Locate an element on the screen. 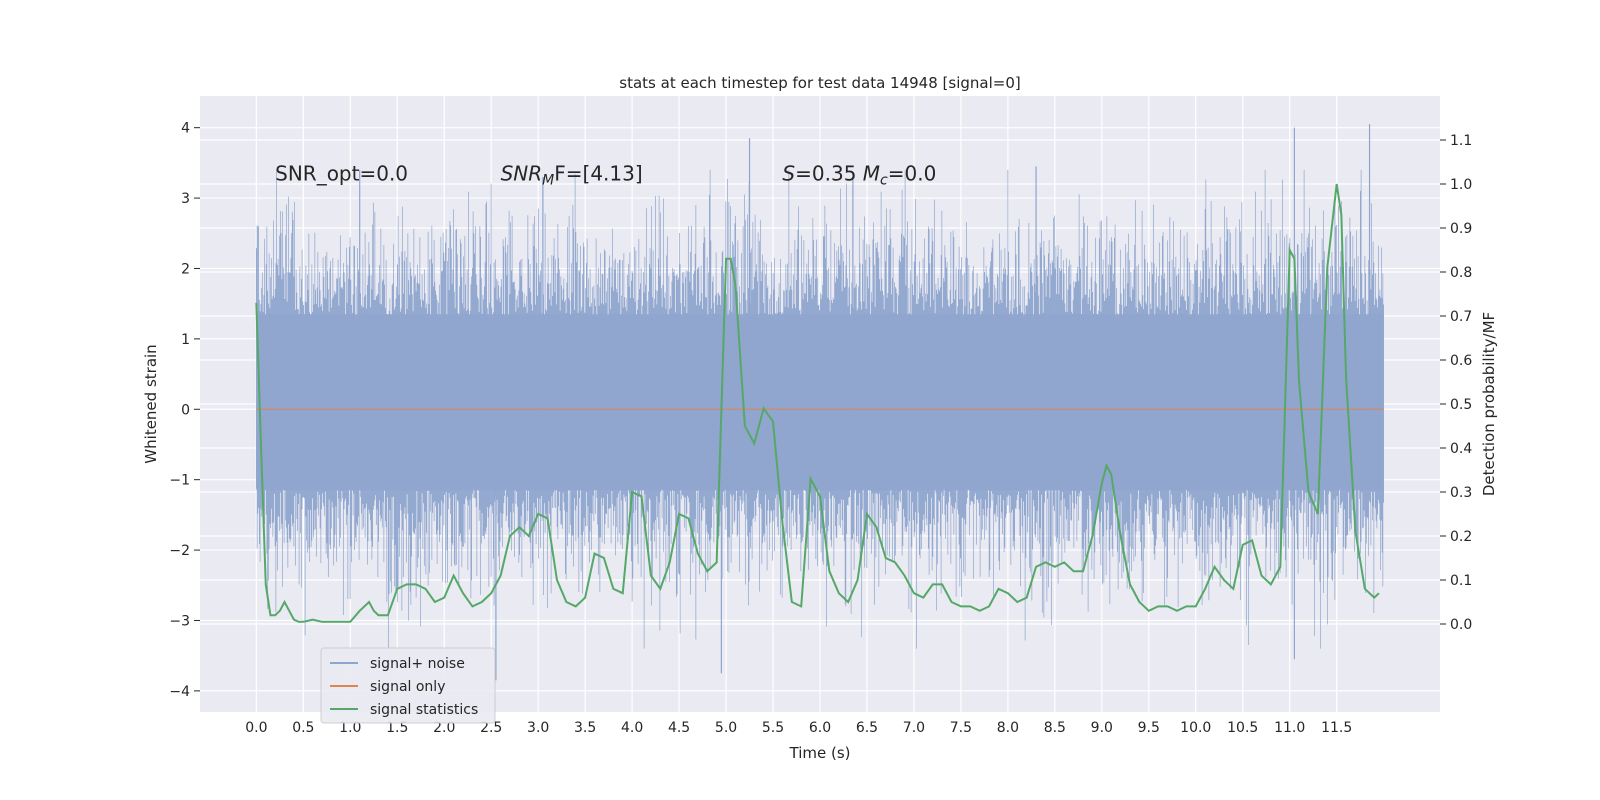  x-tick-label: 6.0 is located at coordinates (820, 728).